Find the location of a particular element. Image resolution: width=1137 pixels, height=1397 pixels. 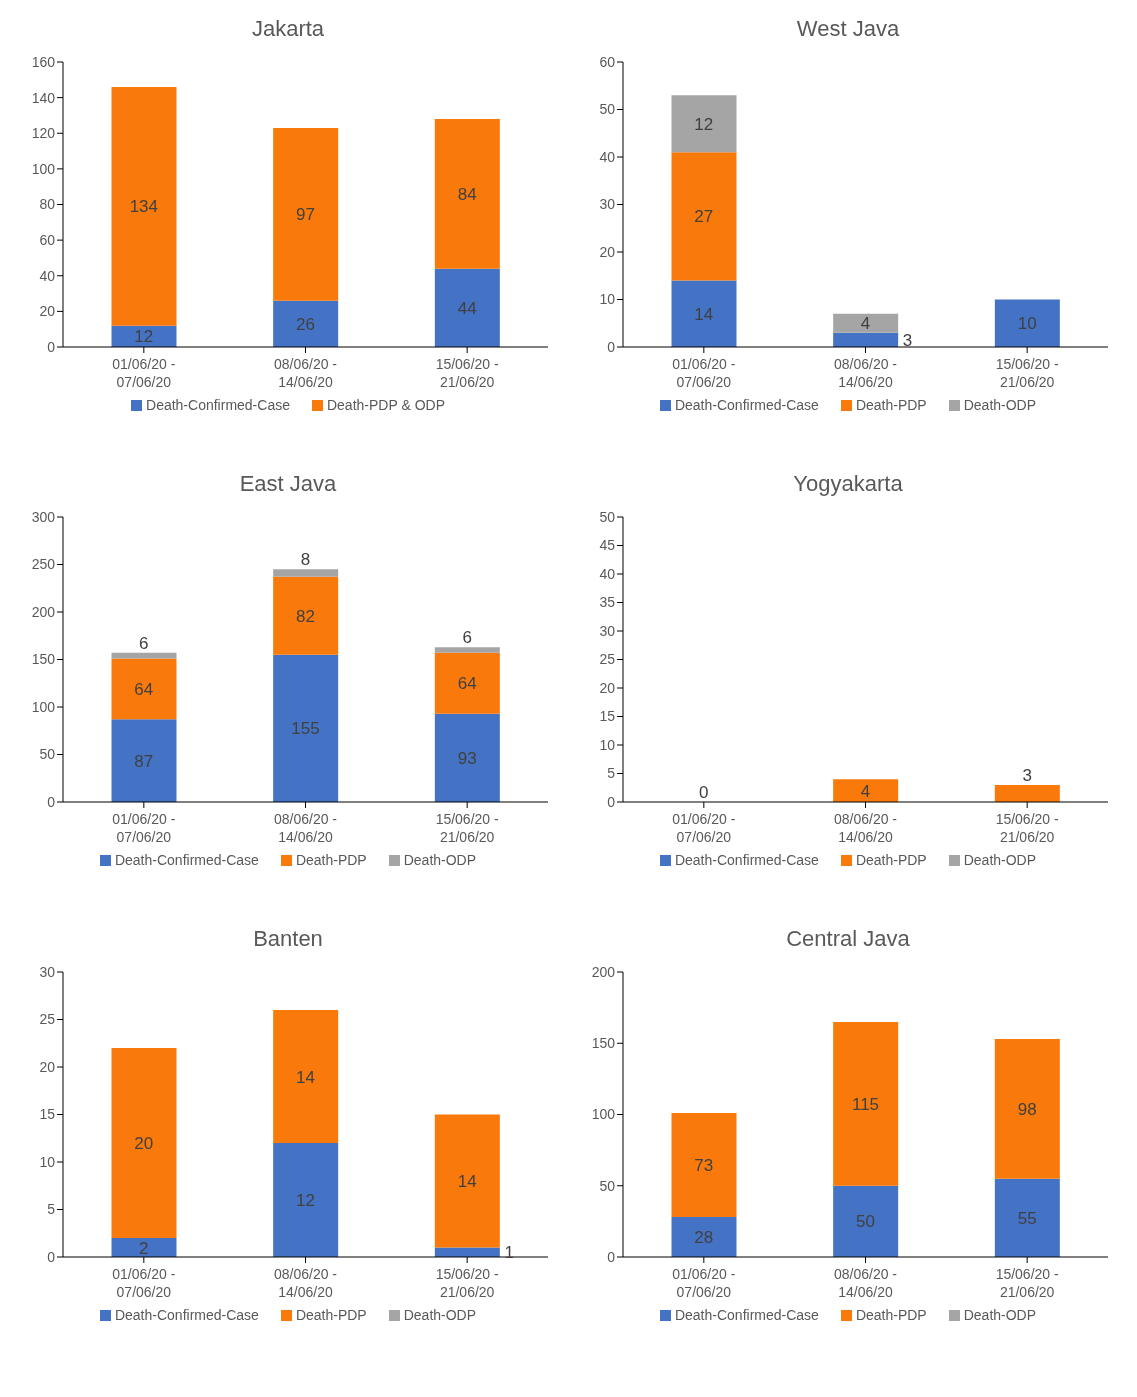

data-label: 98 is located at coordinates (1027, 1109).